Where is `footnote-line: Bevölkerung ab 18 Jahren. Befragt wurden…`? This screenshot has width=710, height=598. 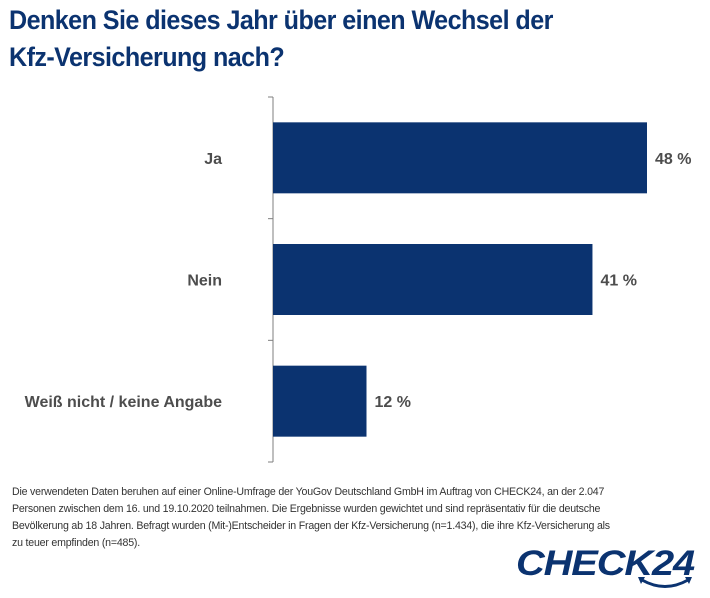
footnote-line: Bevölkerung ab 18 Jahren. Befragt wurden… is located at coordinates (311, 526).